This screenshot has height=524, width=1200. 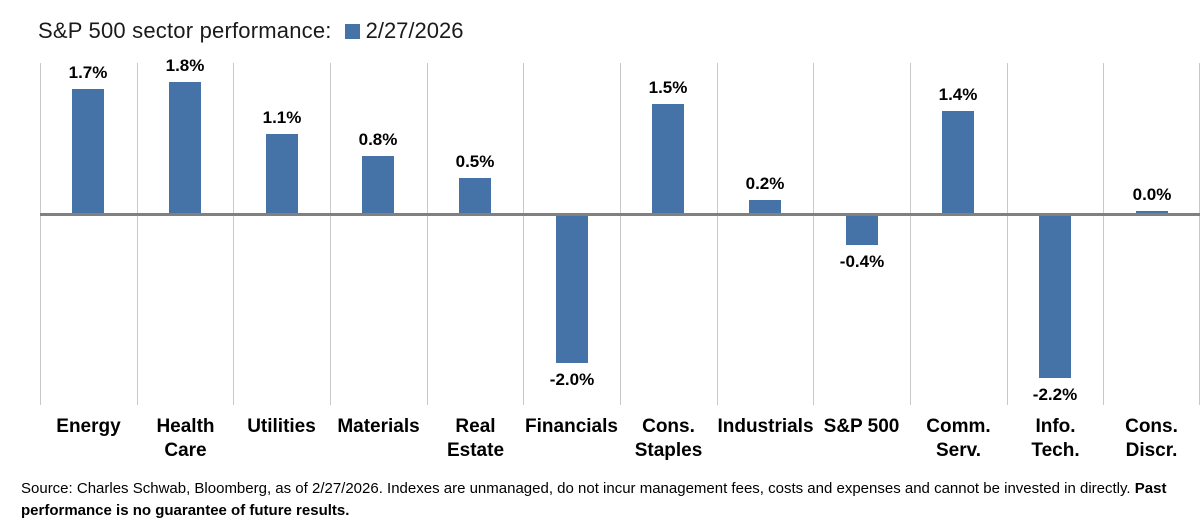 What do you see at coordinates (475, 196) in the screenshot?
I see `bar-real-estate` at bounding box center [475, 196].